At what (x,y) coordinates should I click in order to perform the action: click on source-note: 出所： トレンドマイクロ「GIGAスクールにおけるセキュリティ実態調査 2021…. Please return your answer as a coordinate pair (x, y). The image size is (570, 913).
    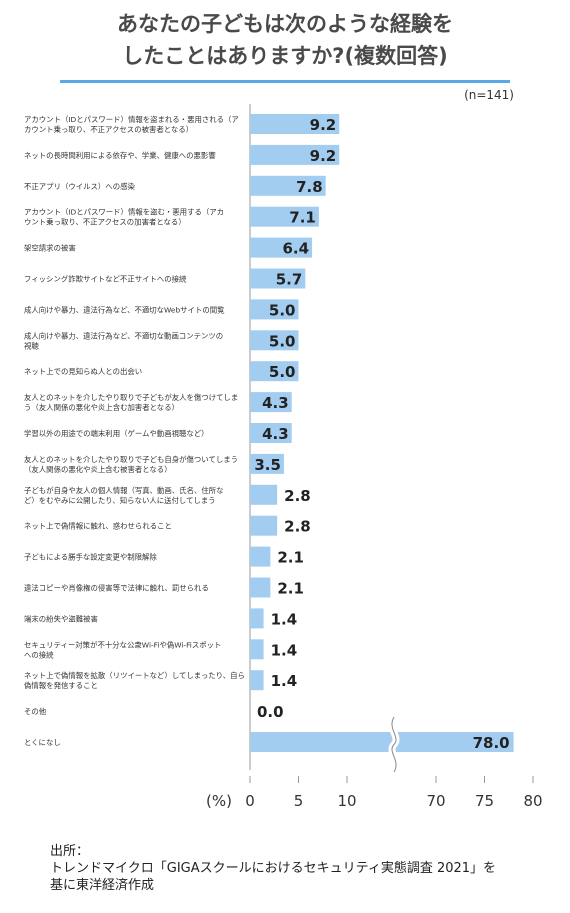
    Looking at the image, I should click on (273, 868).